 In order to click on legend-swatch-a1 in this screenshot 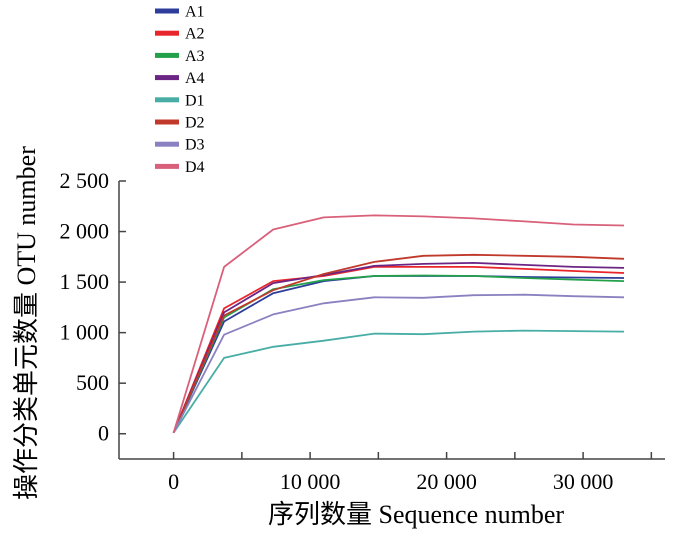, I will do `click(167, 11)`.